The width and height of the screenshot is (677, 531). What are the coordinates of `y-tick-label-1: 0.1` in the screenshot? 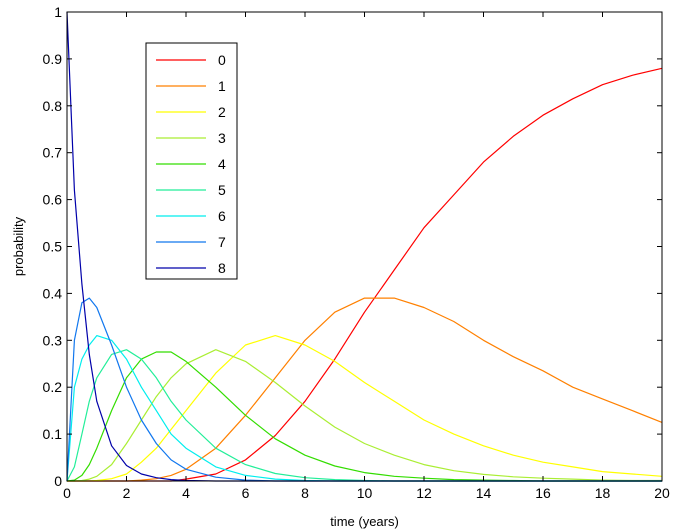 It's located at (53, 434).